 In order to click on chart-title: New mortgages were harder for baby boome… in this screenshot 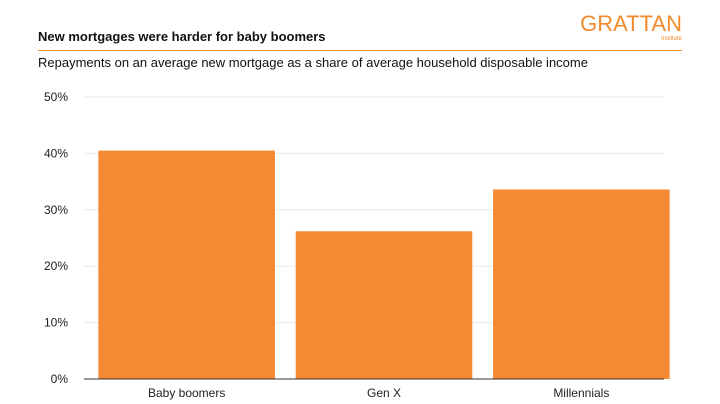, I will do `click(182, 36)`.